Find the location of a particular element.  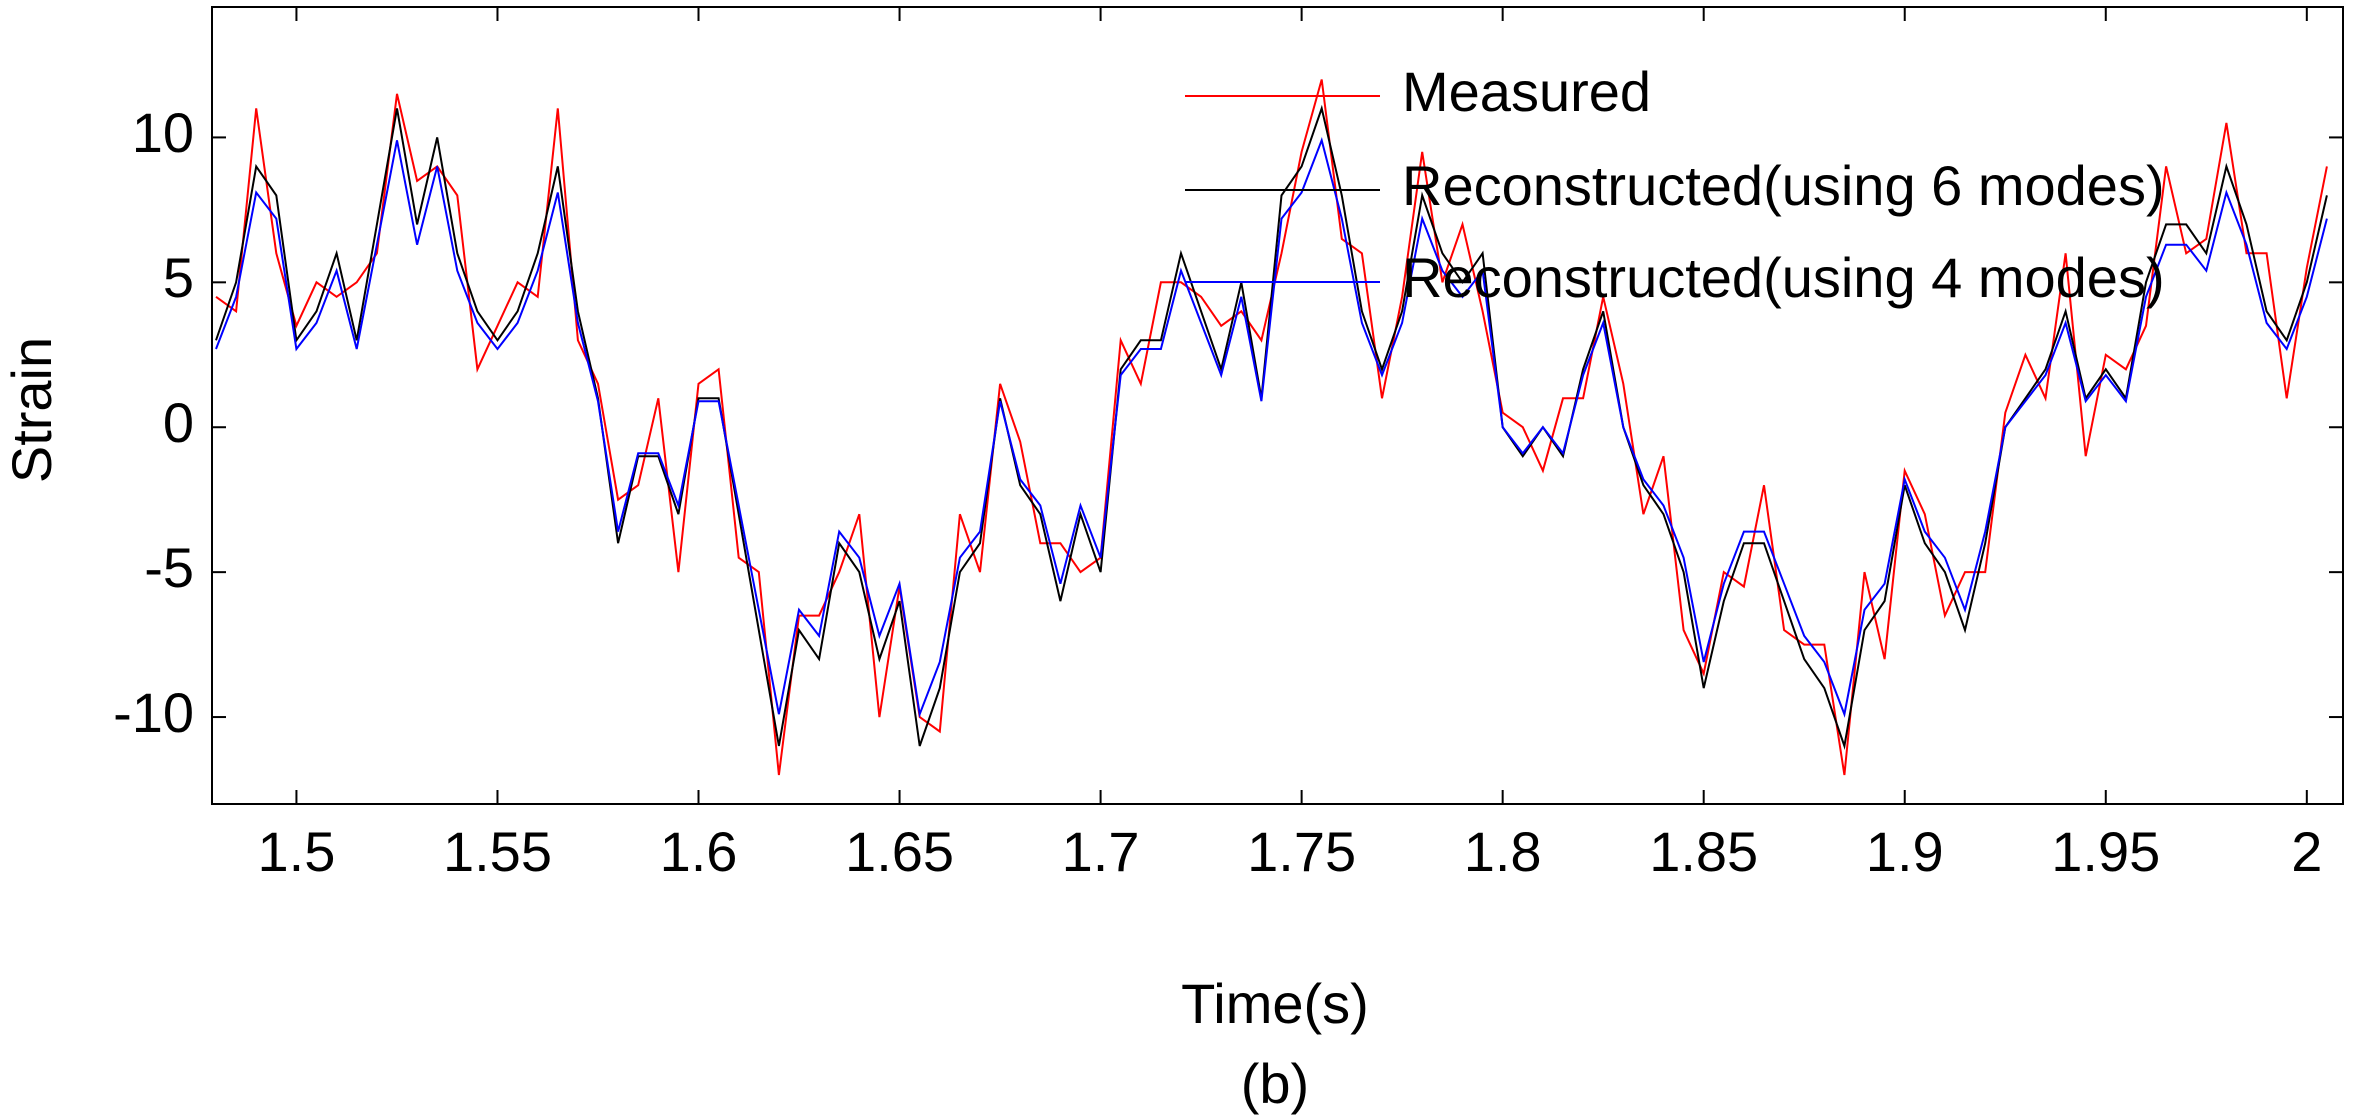

x-tick-label: 1.85 is located at coordinates (1703, 851).